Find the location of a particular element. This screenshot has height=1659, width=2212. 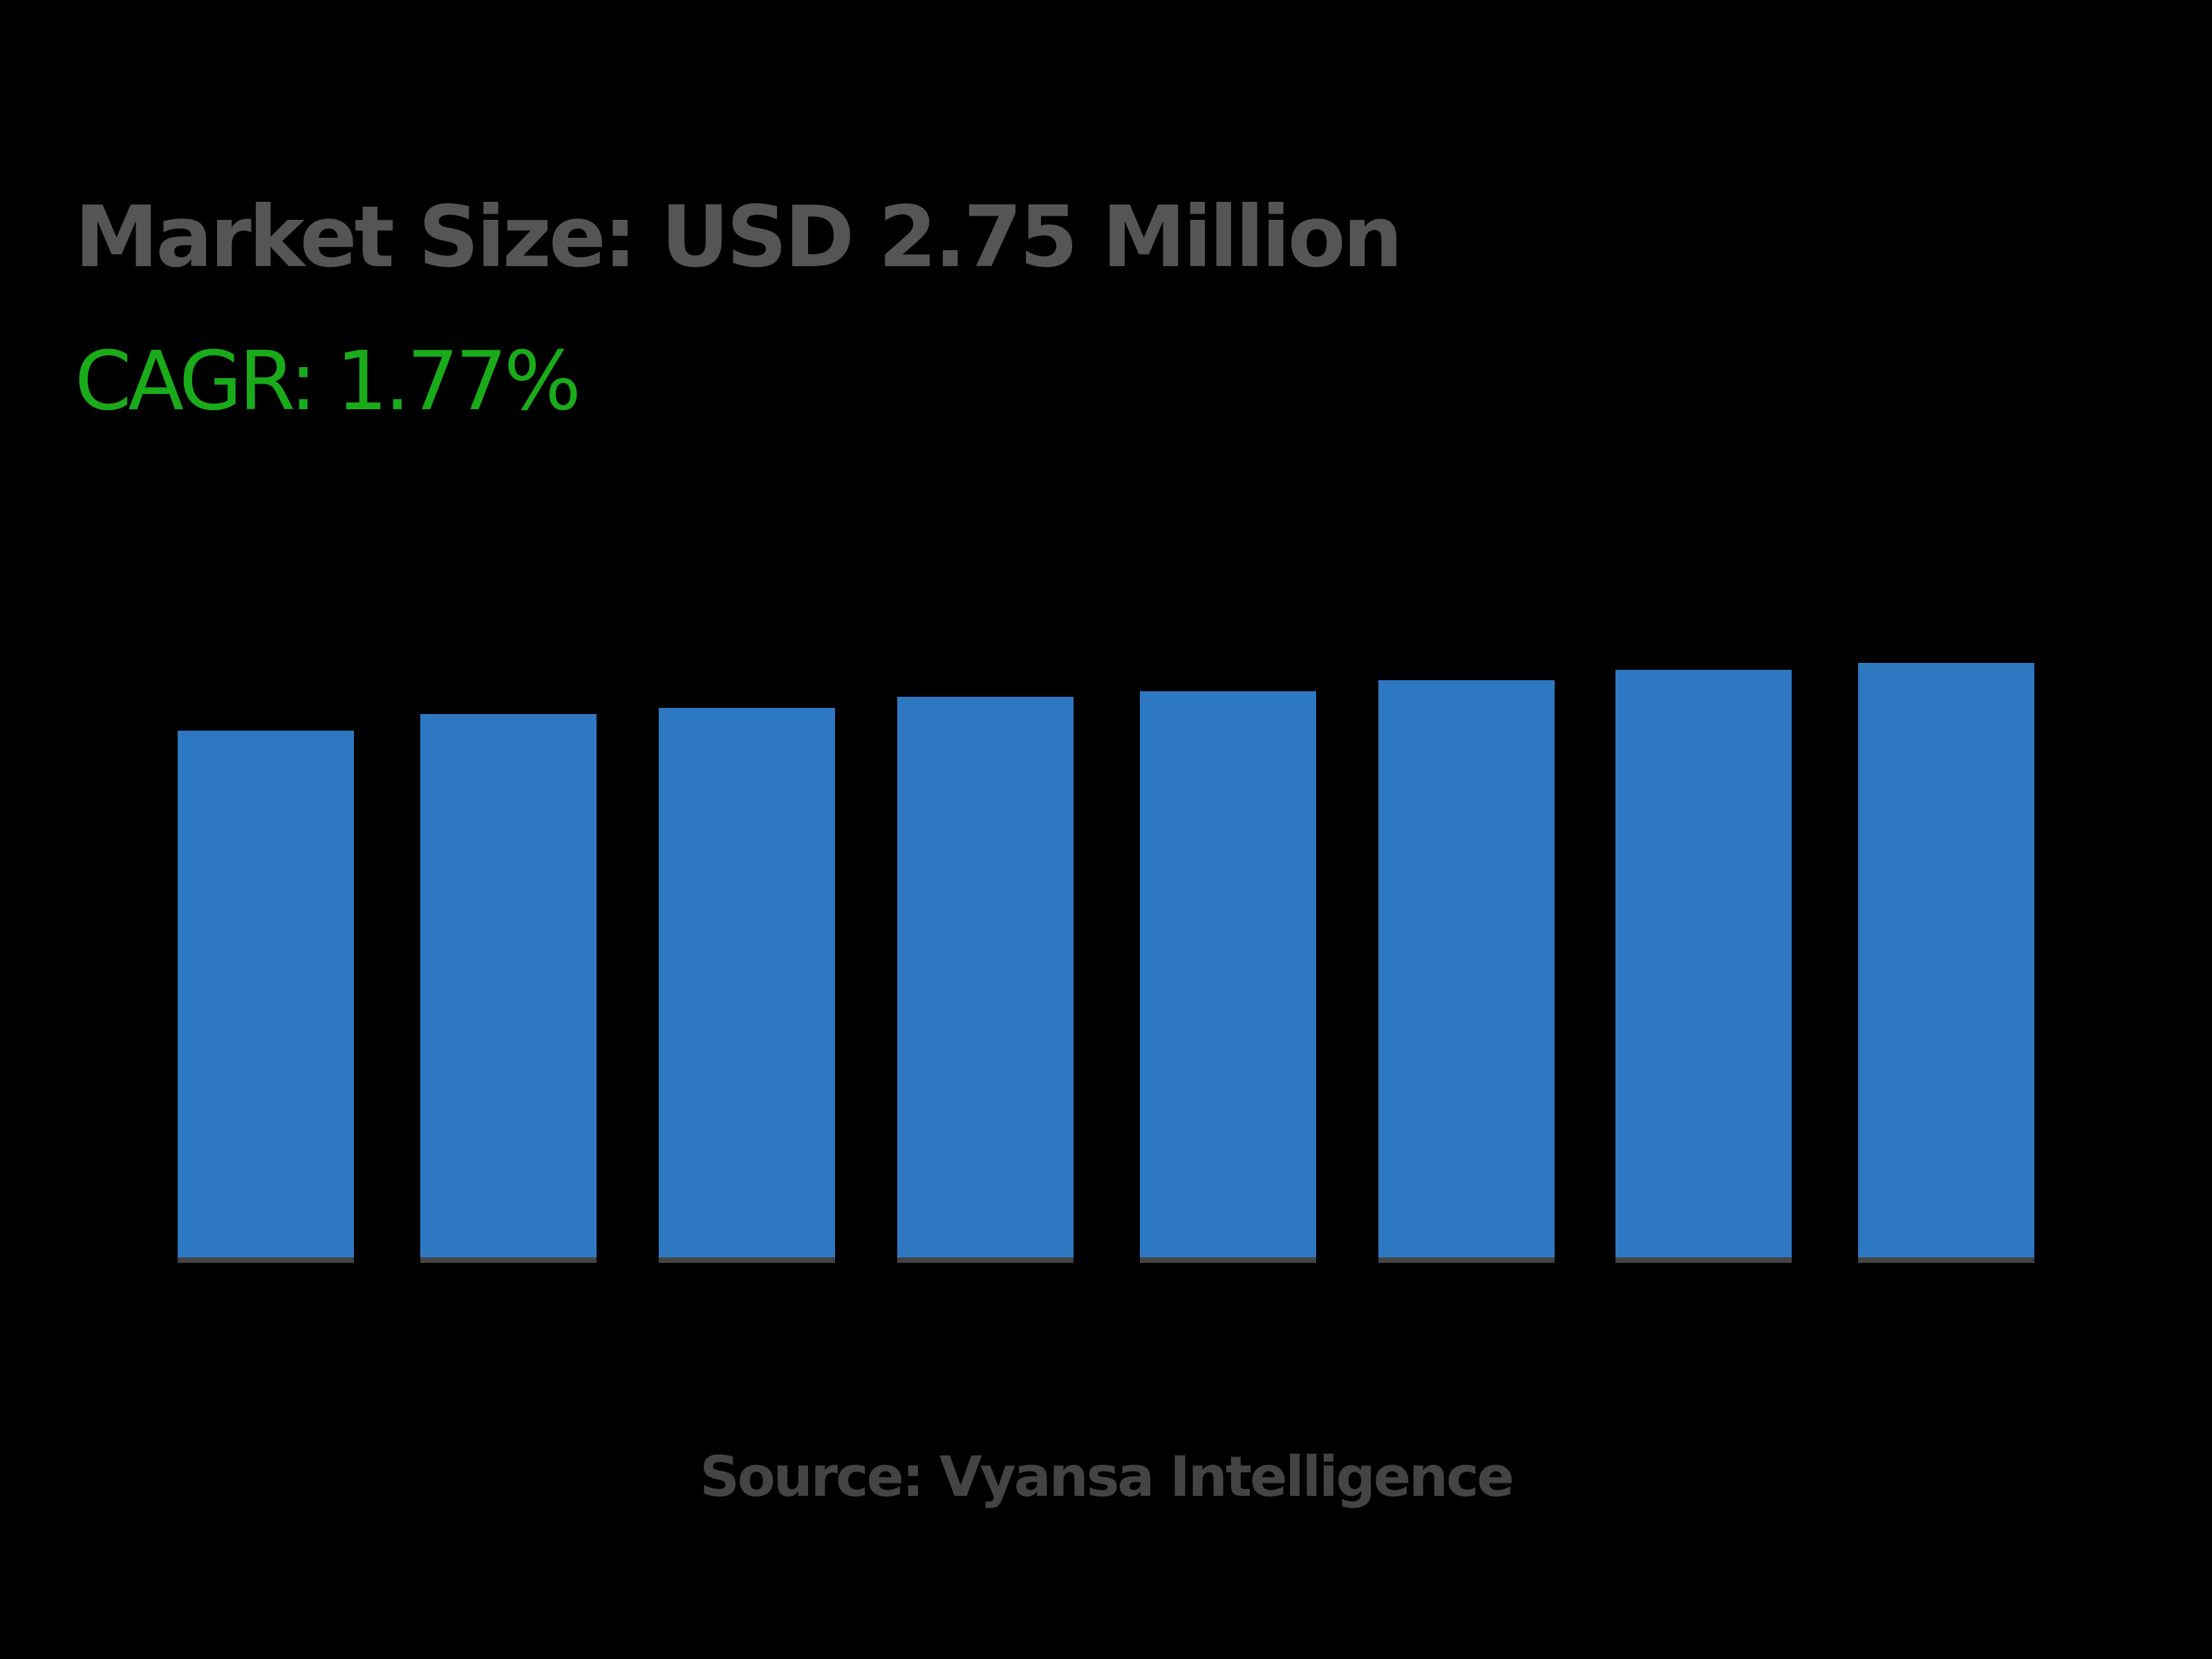

source-label: Source: Vyansa Intelligence is located at coordinates (1107, 1477).